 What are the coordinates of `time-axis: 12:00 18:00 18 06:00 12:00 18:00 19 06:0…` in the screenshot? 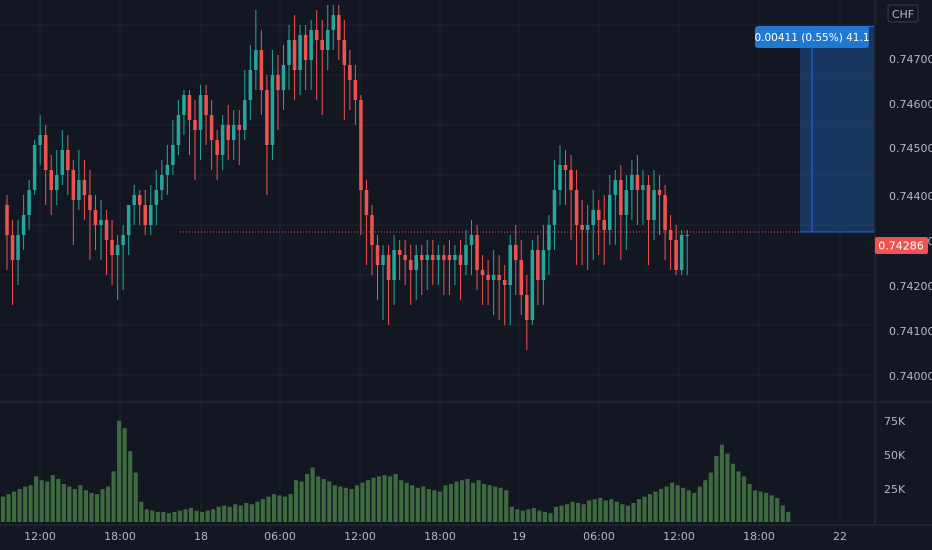 It's located at (435, 536).